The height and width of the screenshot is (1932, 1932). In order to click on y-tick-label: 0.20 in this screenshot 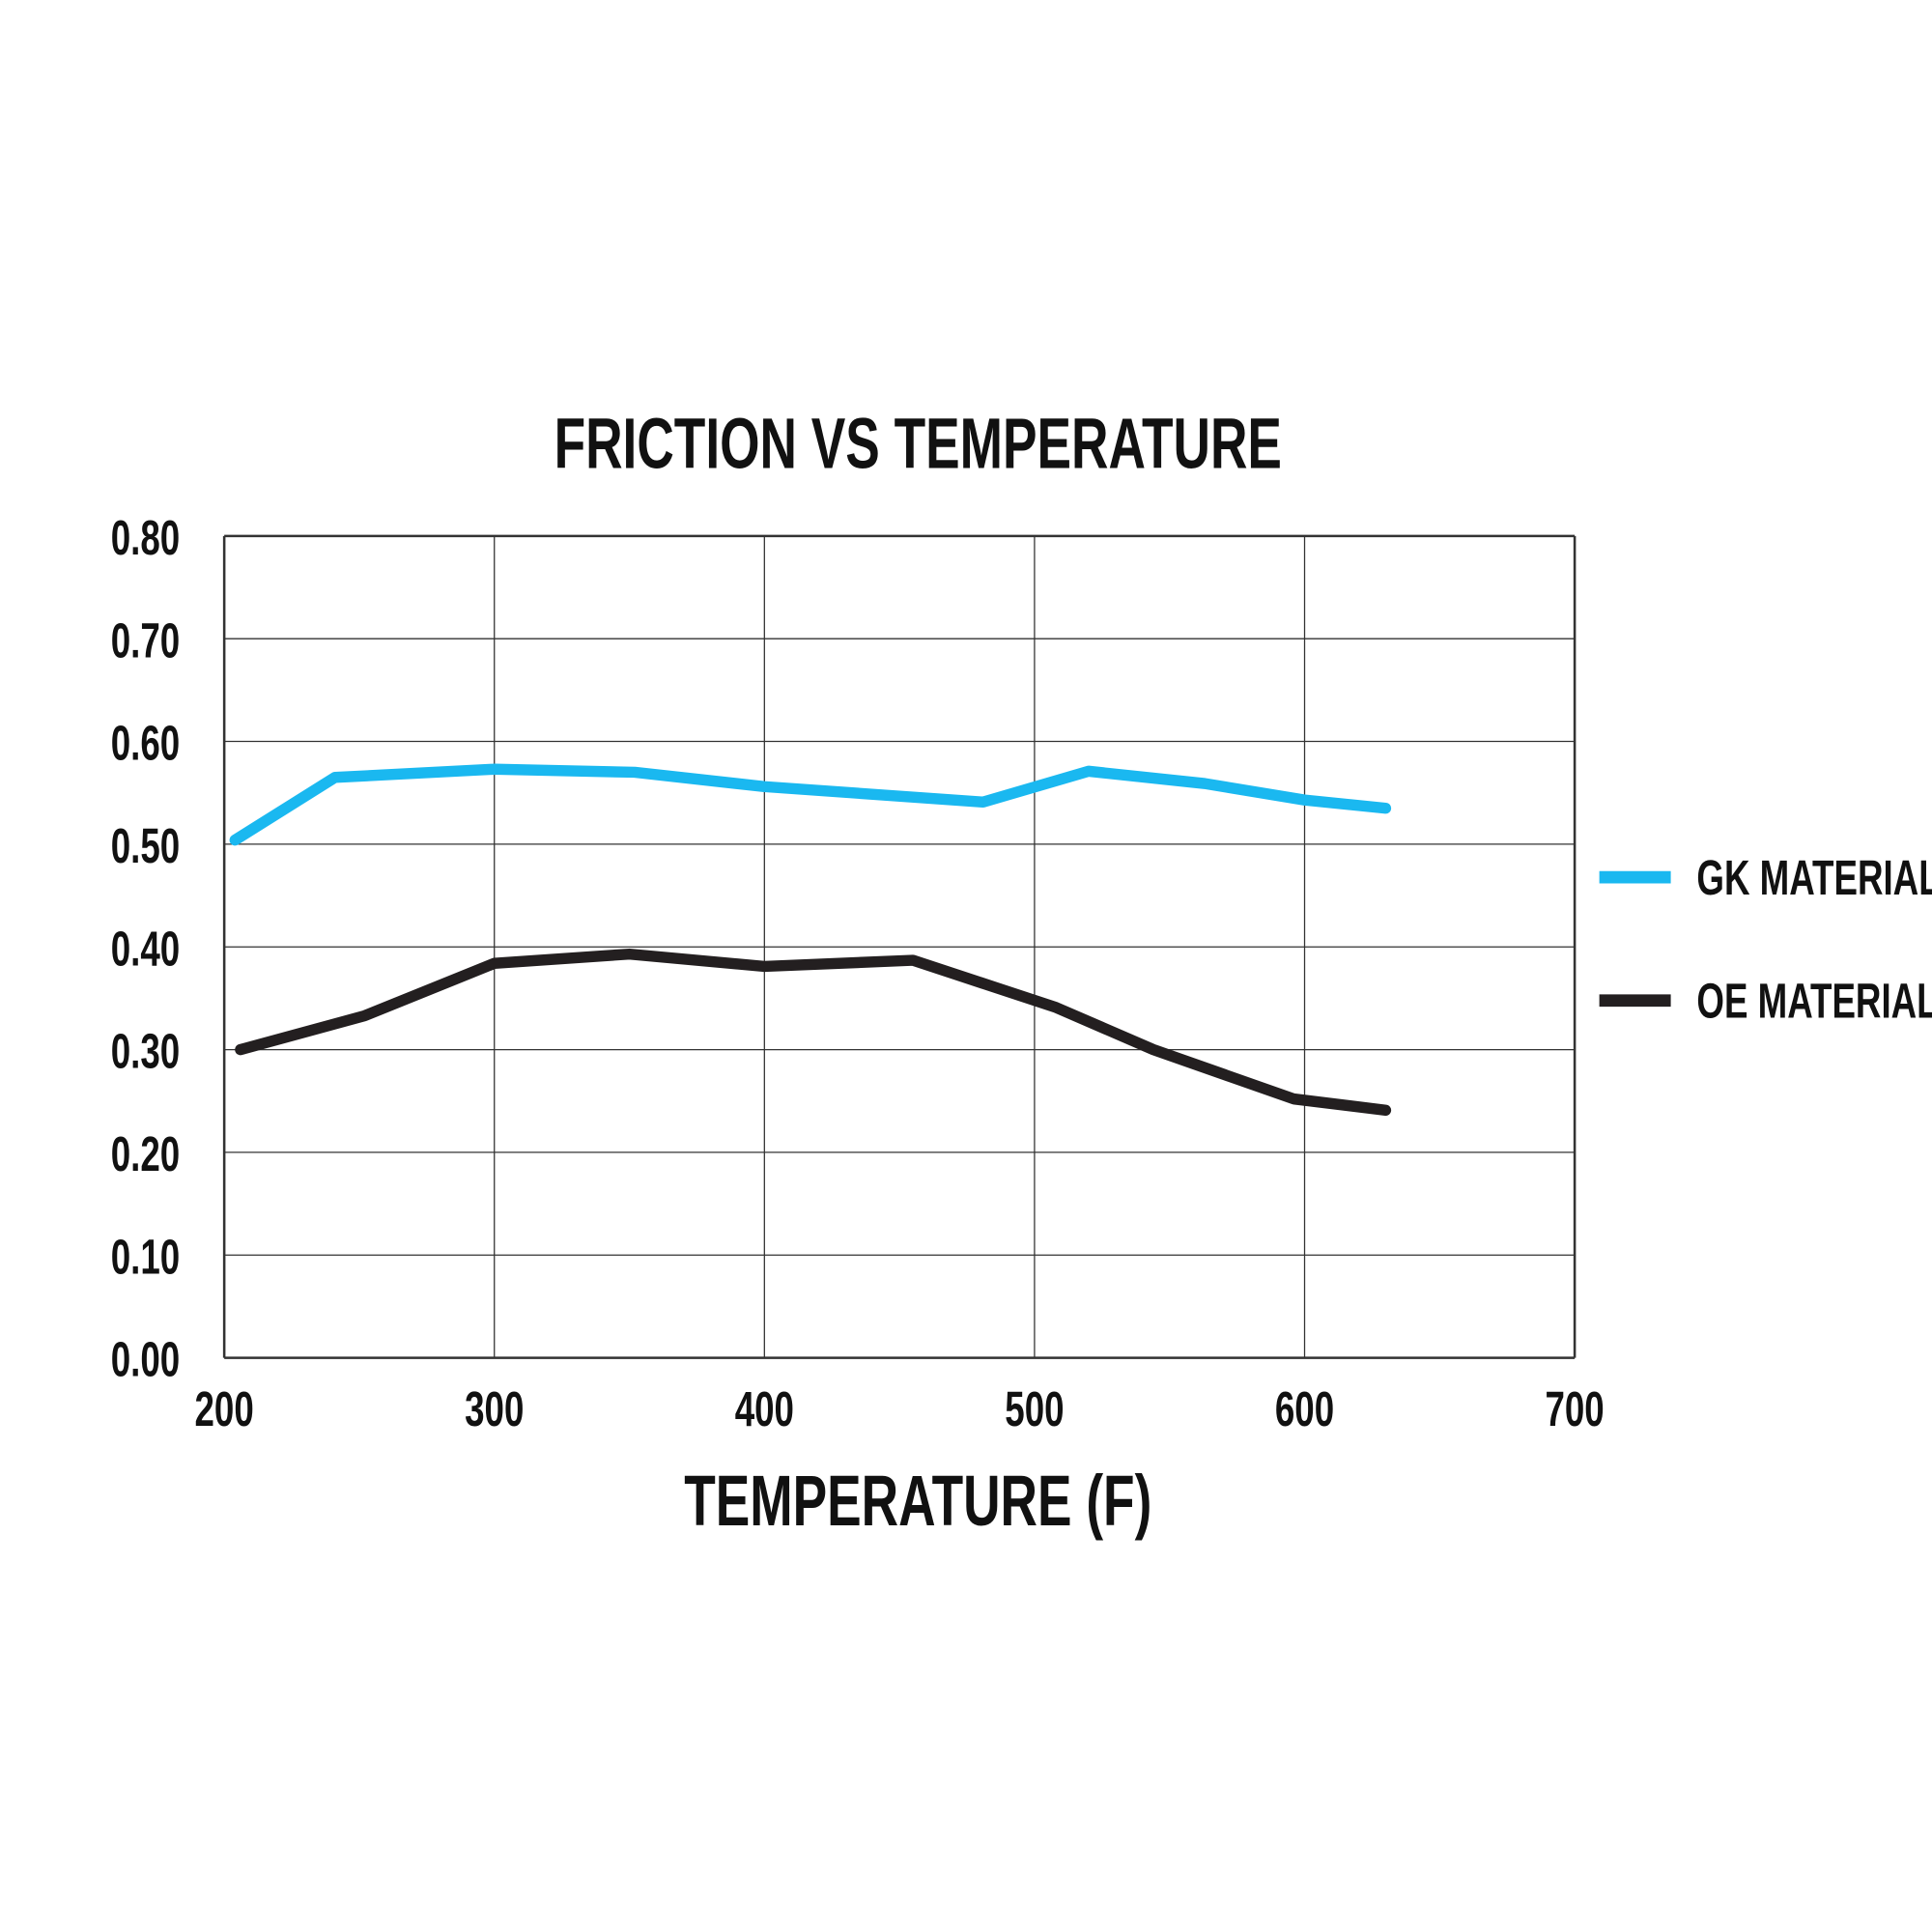, I will do `click(145, 1154)`.